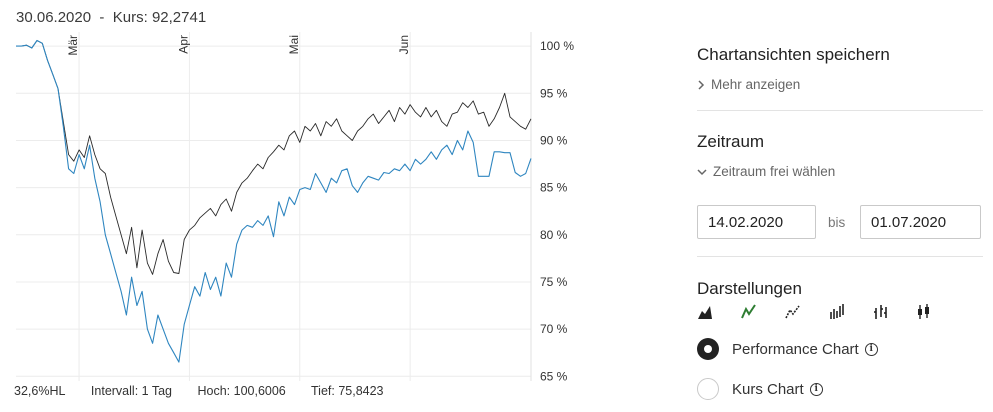 The height and width of the screenshot is (412, 993). Describe the element at coordinates (241, 391) in the screenshot. I see `footer-hoch: Hoch: 100,6006` at that location.